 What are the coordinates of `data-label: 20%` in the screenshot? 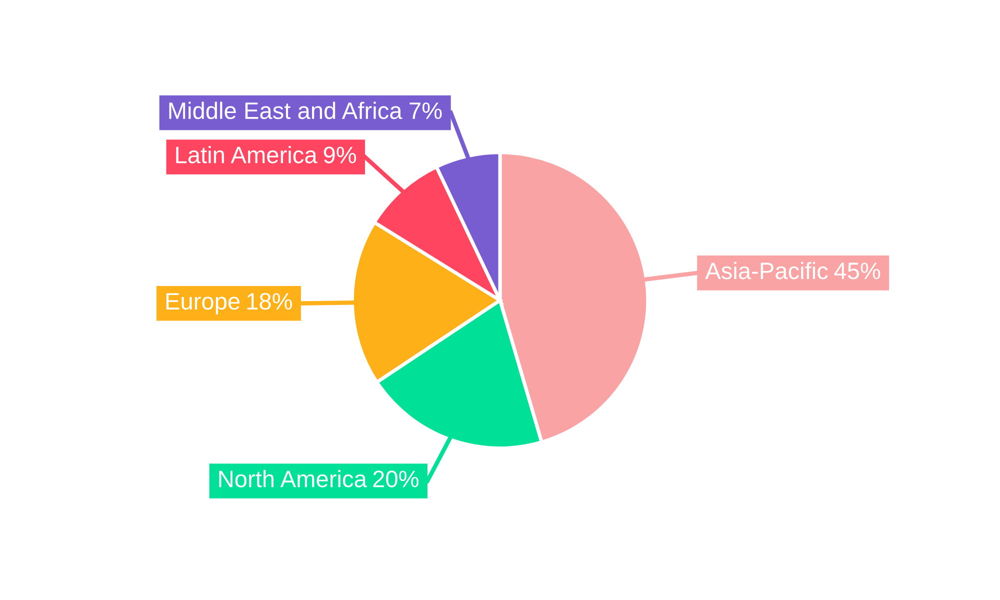 It's located at (395, 479).